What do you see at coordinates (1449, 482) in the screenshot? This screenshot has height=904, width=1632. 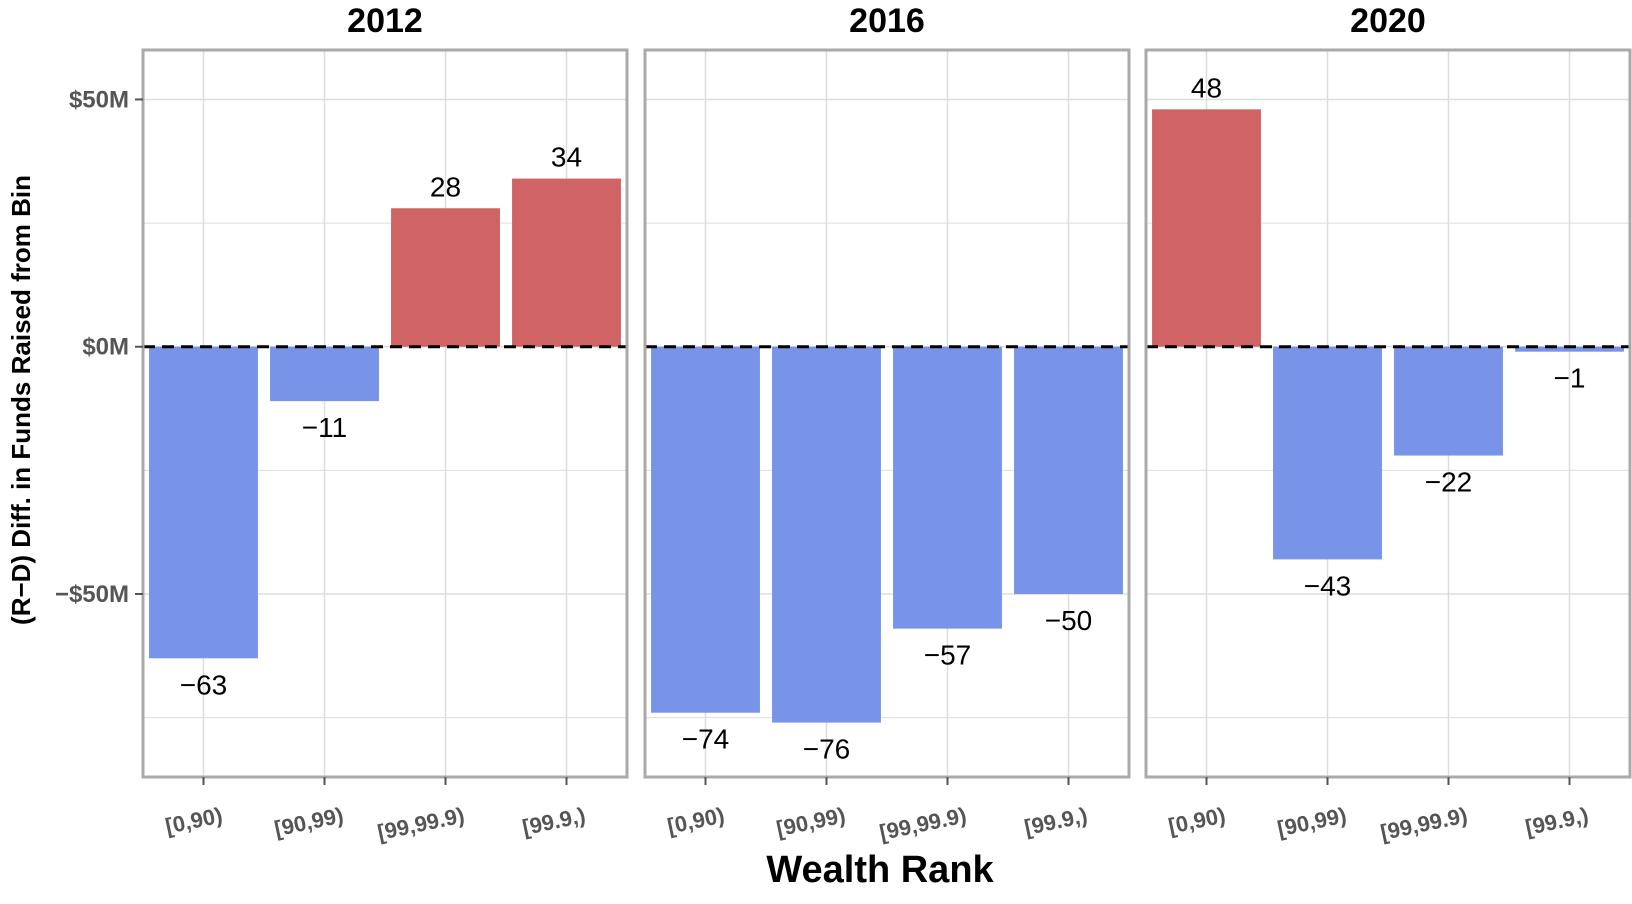 I see `bar-value-label: −22` at bounding box center [1449, 482].